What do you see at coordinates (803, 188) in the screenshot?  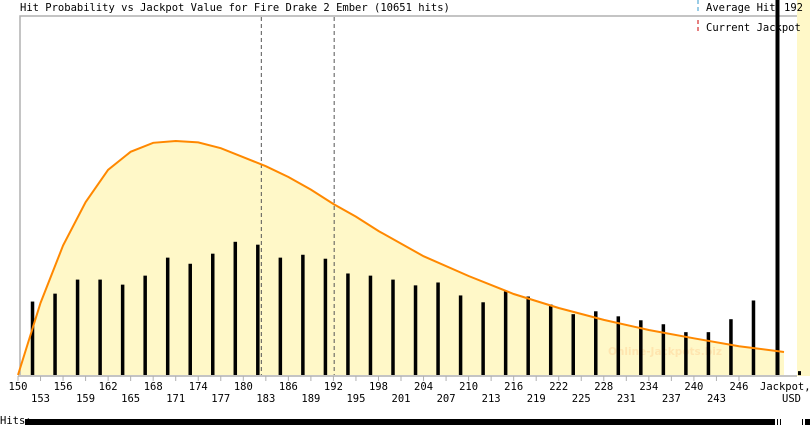 I see `jackpot-column-background` at bounding box center [803, 188].